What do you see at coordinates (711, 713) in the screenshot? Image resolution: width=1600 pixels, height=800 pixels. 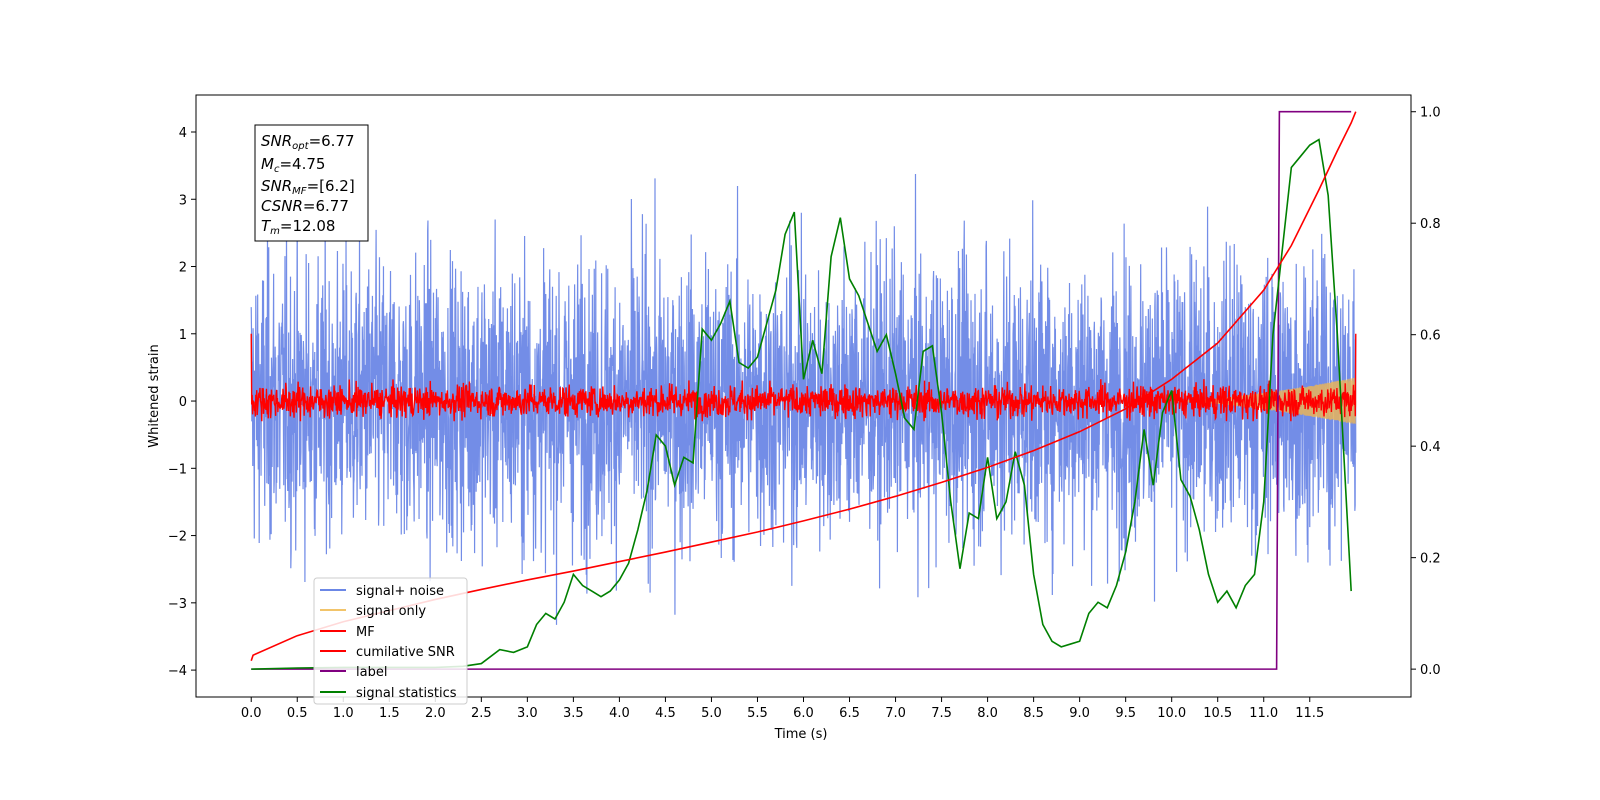 I see `x-tick-label: 5.0` at bounding box center [711, 713].